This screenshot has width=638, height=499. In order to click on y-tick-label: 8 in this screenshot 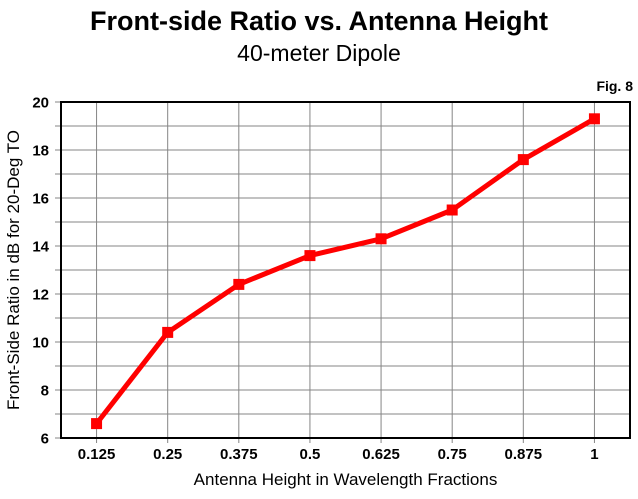, I will do `click(45, 391)`.